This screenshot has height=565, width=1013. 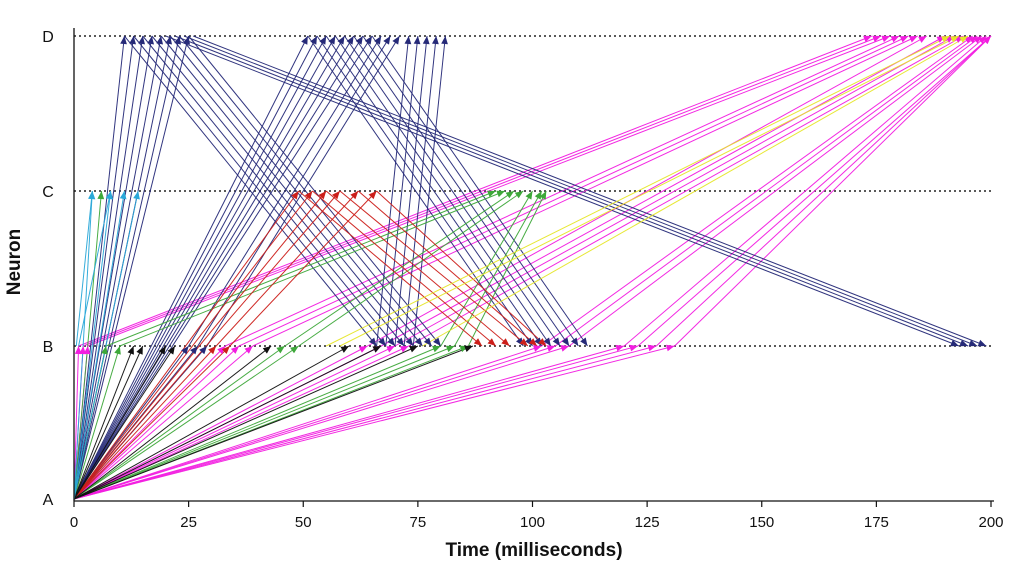 I want to click on x-tick-label-150: 150, so click(x=761, y=522).